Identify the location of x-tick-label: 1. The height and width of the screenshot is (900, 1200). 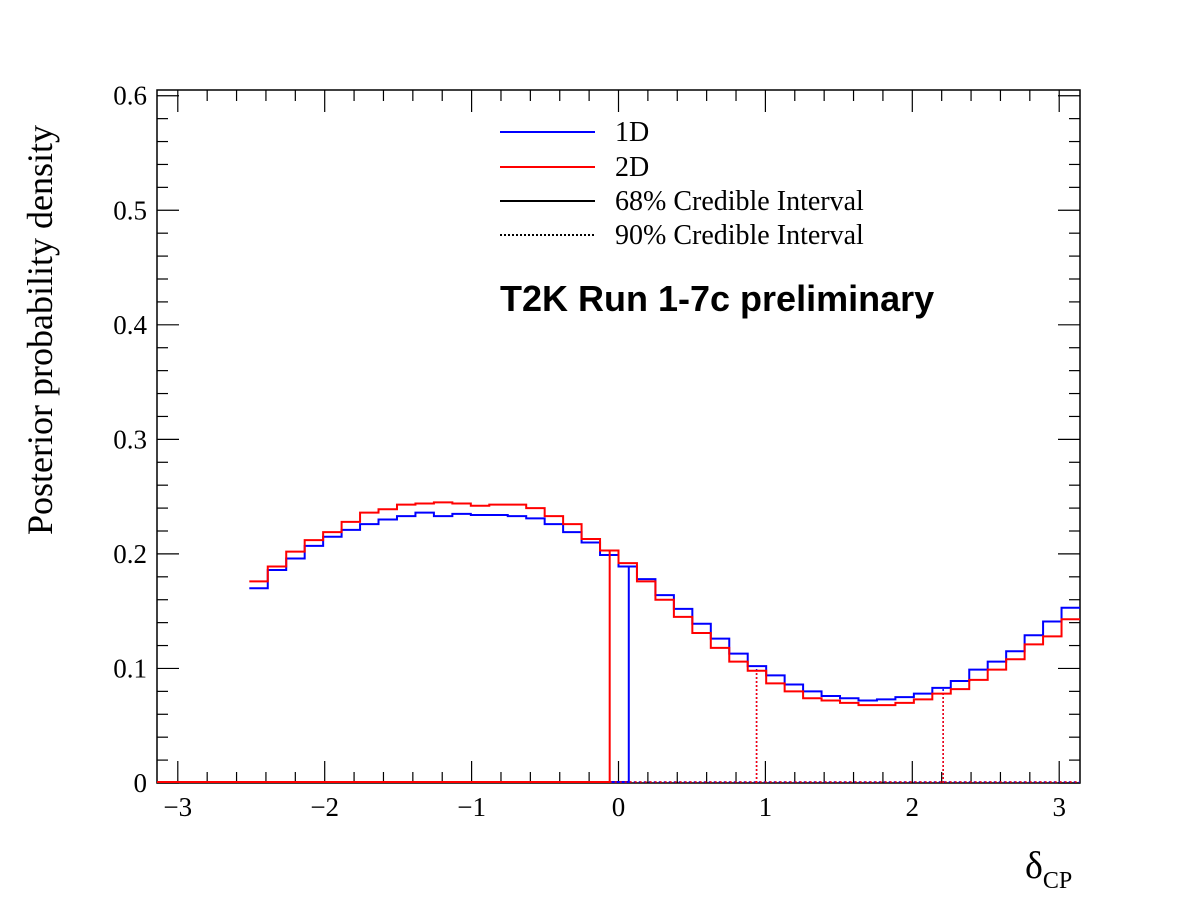
(766, 807).